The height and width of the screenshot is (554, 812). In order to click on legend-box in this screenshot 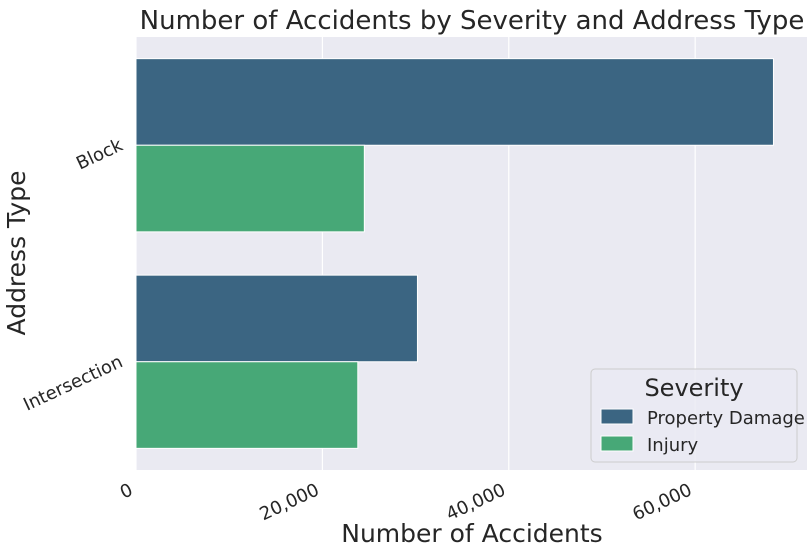, I will do `click(694, 415)`.